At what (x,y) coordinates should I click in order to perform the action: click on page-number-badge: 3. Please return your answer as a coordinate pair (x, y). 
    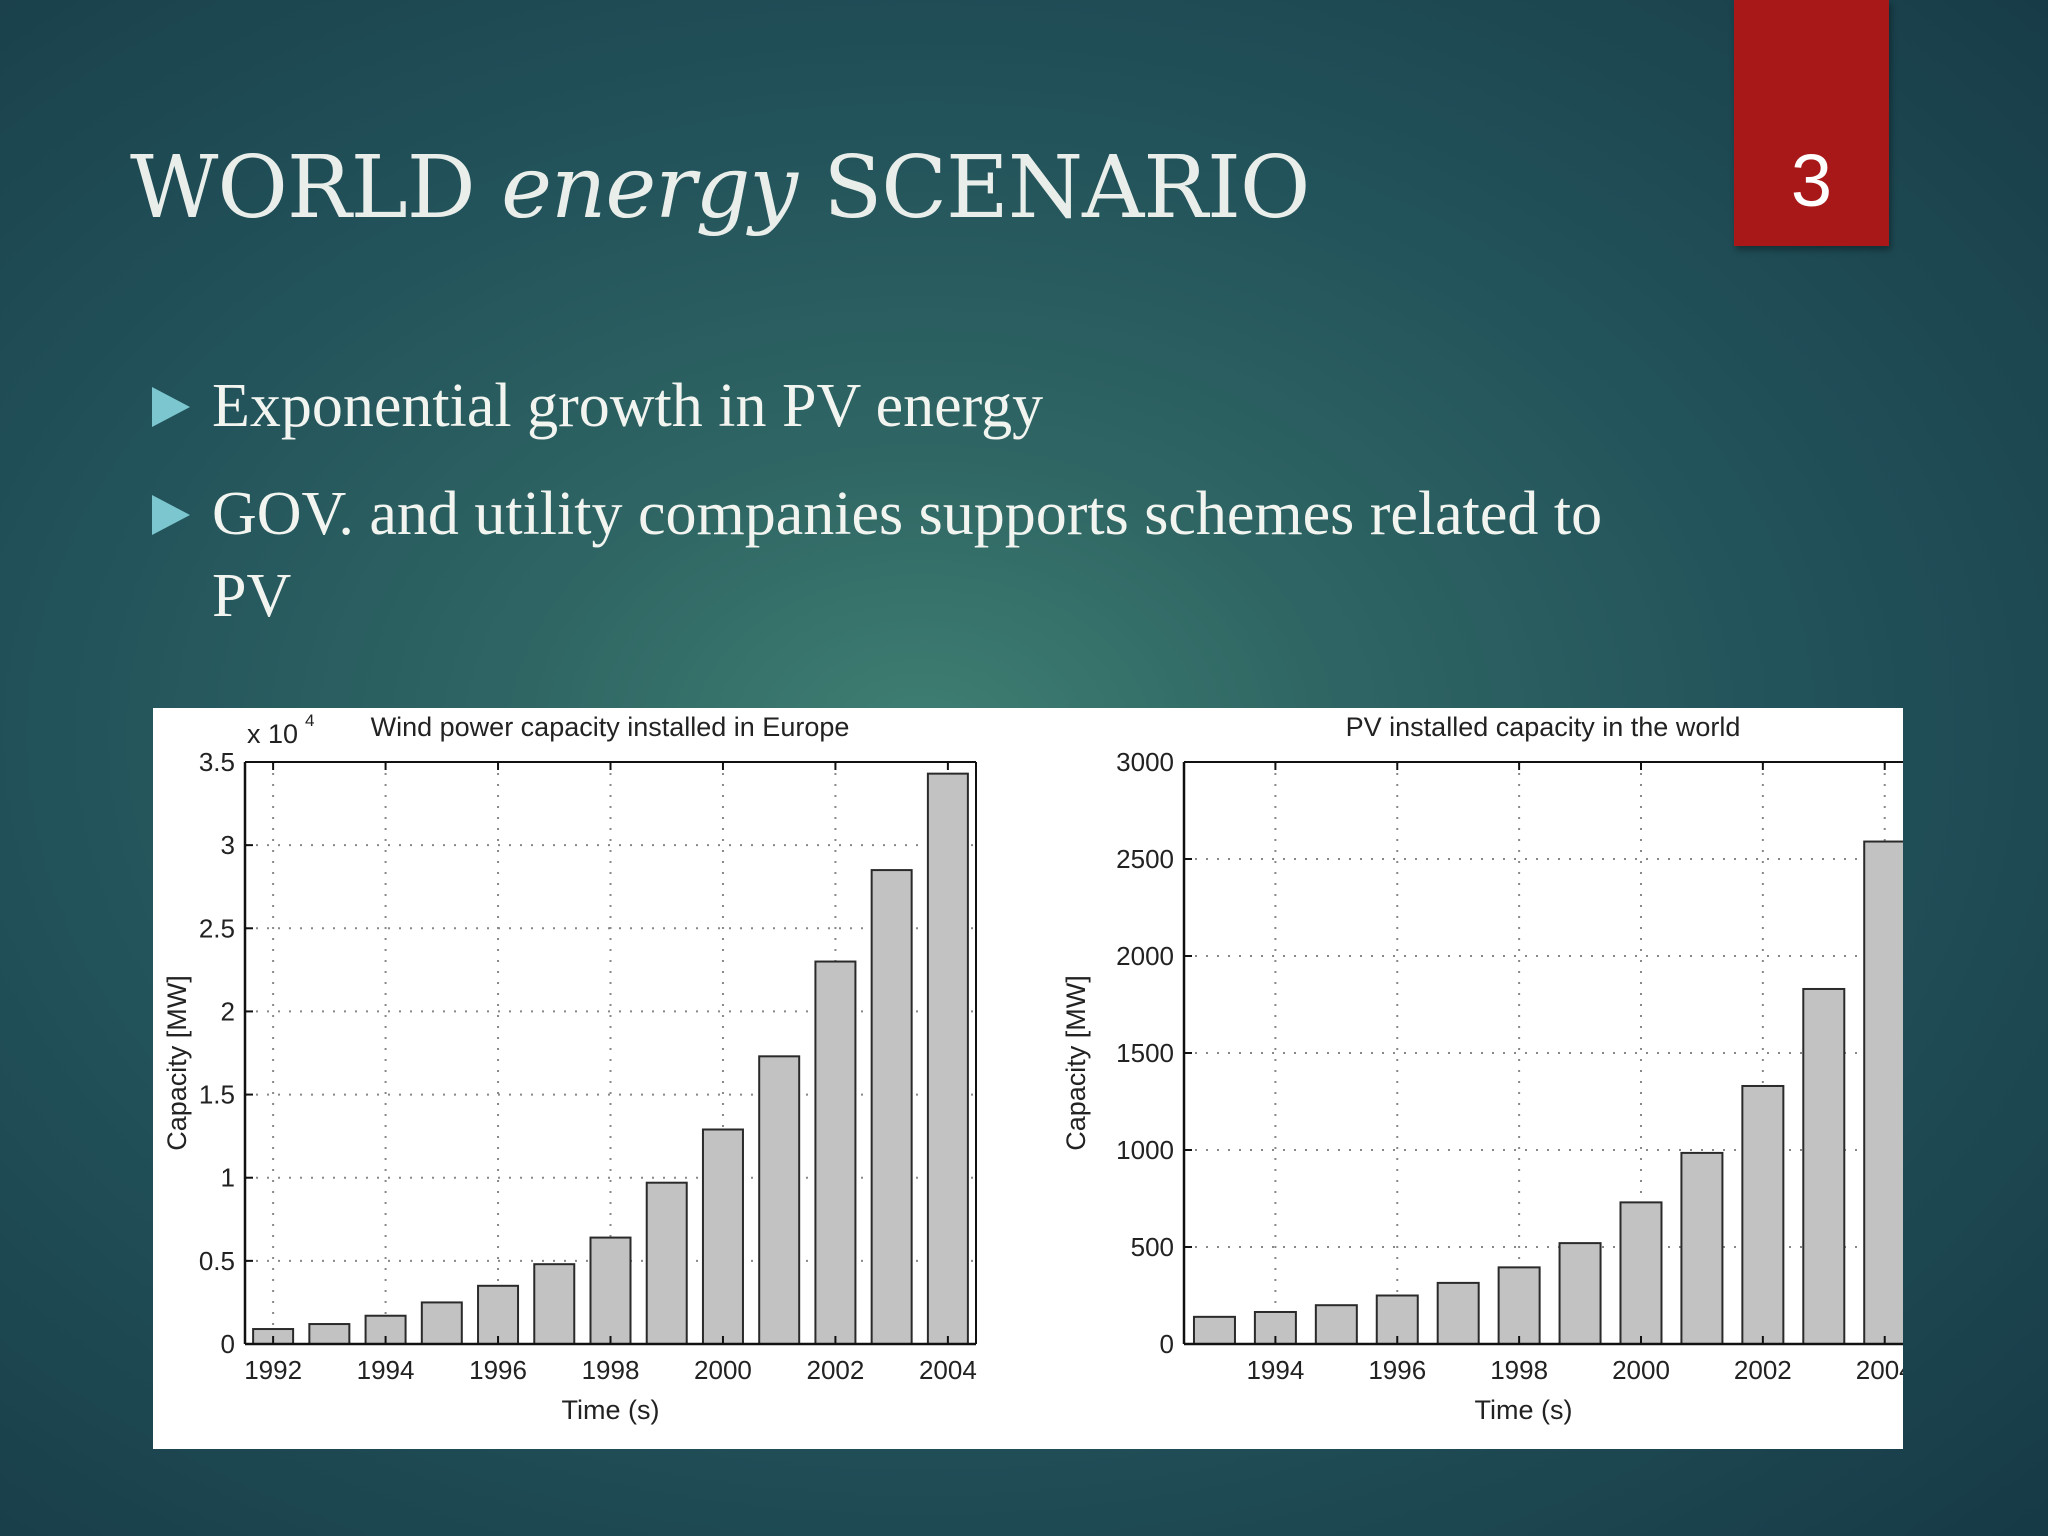
    Looking at the image, I should click on (1811, 123).